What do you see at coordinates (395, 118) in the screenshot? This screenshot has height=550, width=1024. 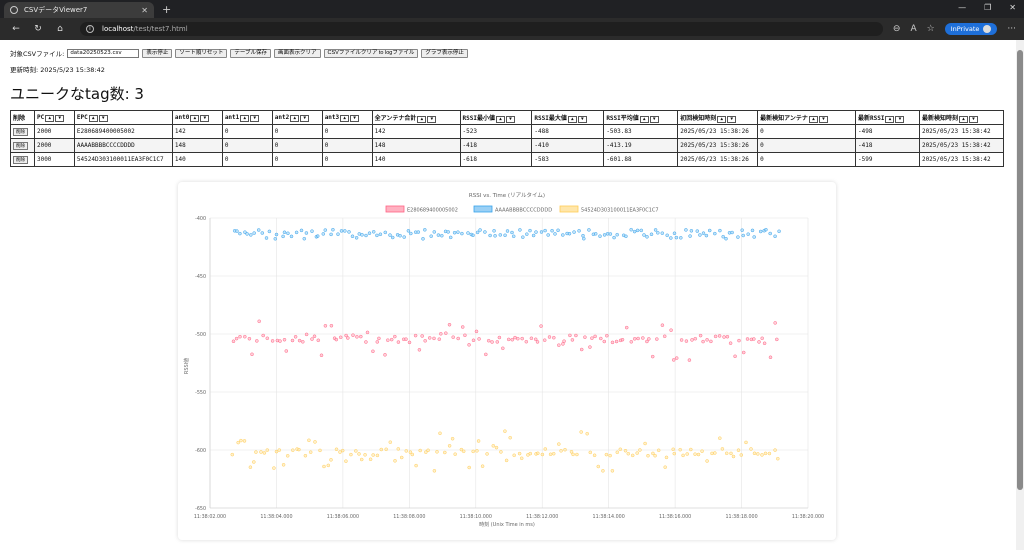 I see `column-header-label: 全アンテナ合計` at bounding box center [395, 118].